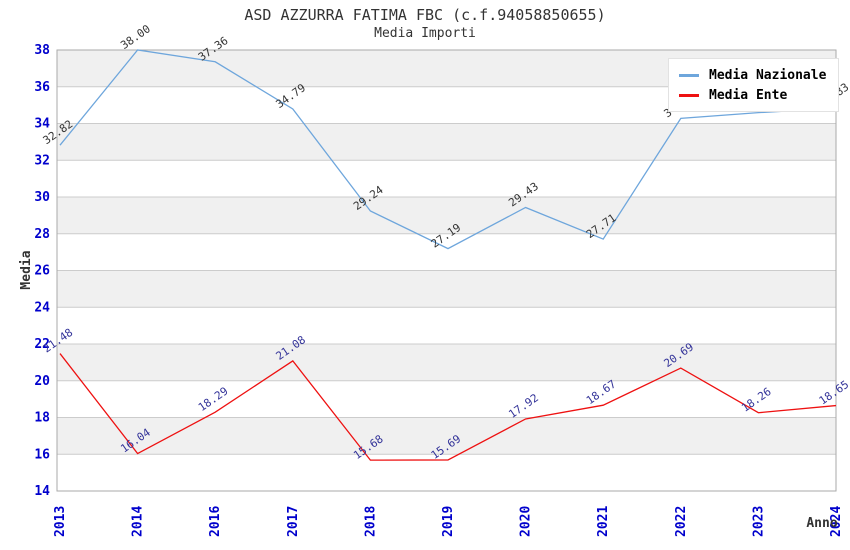  Describe the element at coordinates (42, 344) in the screenshot. I see `y-tick-label: 22` at that location.